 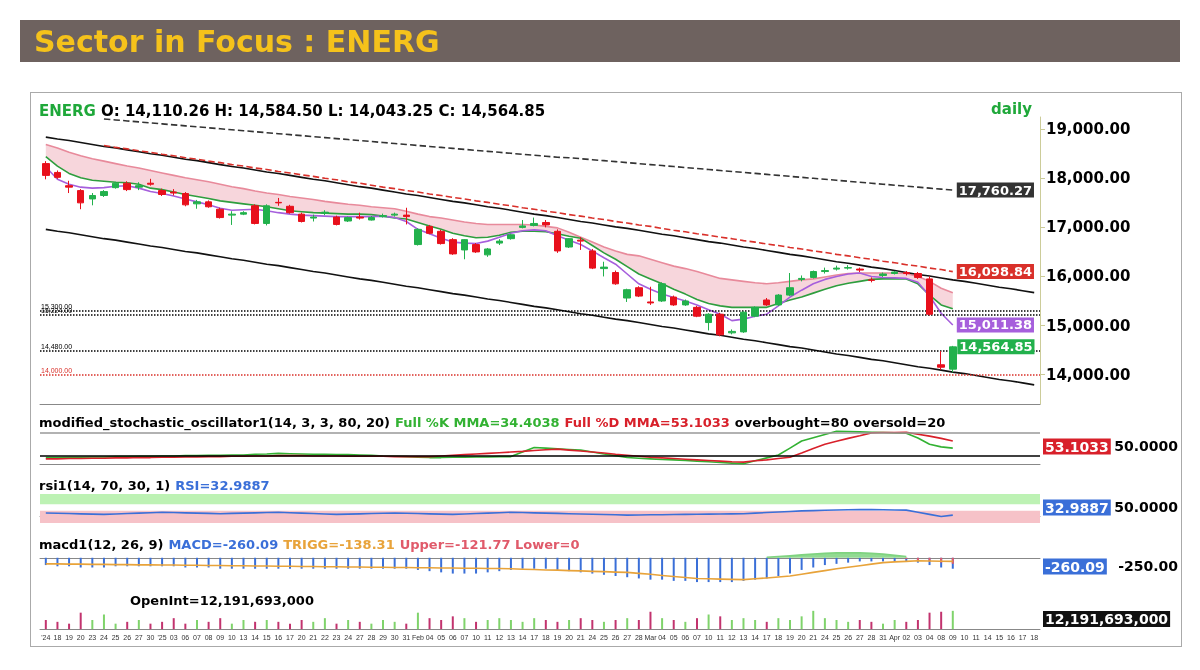 I want to click on chart-title: modified_stochastic_oscillator1(14, 3, 3, 80, 20), so click(x=214, y=422).